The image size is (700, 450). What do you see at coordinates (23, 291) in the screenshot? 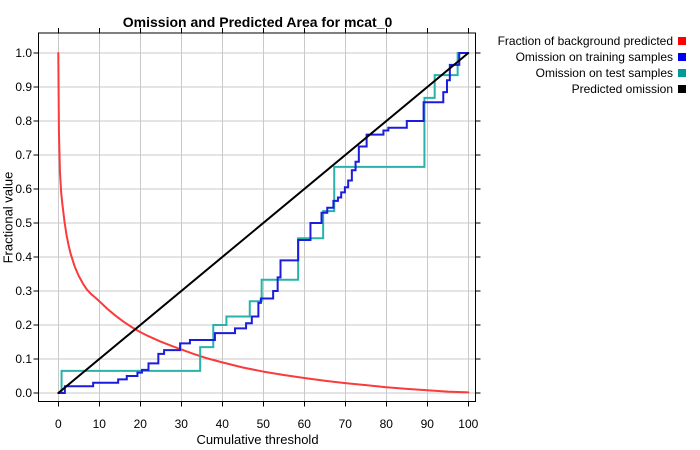
I see `svg-text: 0.3` at bounding box center [23, 291].